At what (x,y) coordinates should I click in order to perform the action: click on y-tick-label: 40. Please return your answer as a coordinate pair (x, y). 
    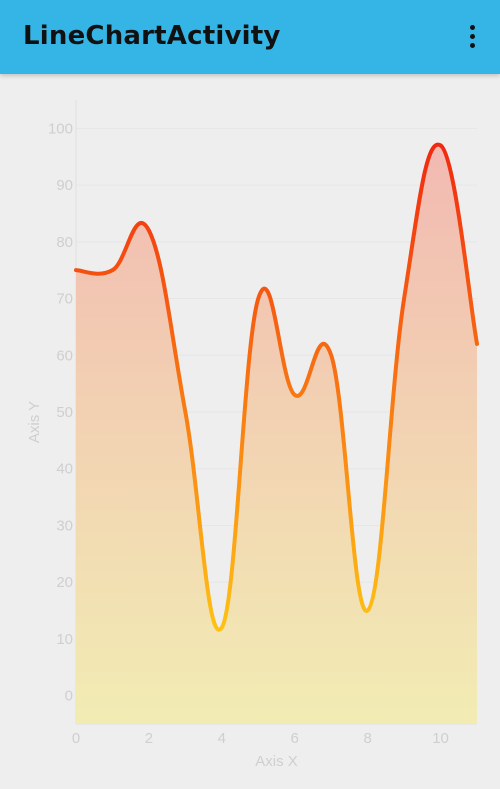
    Looking at the image, I should click on (64, 469).